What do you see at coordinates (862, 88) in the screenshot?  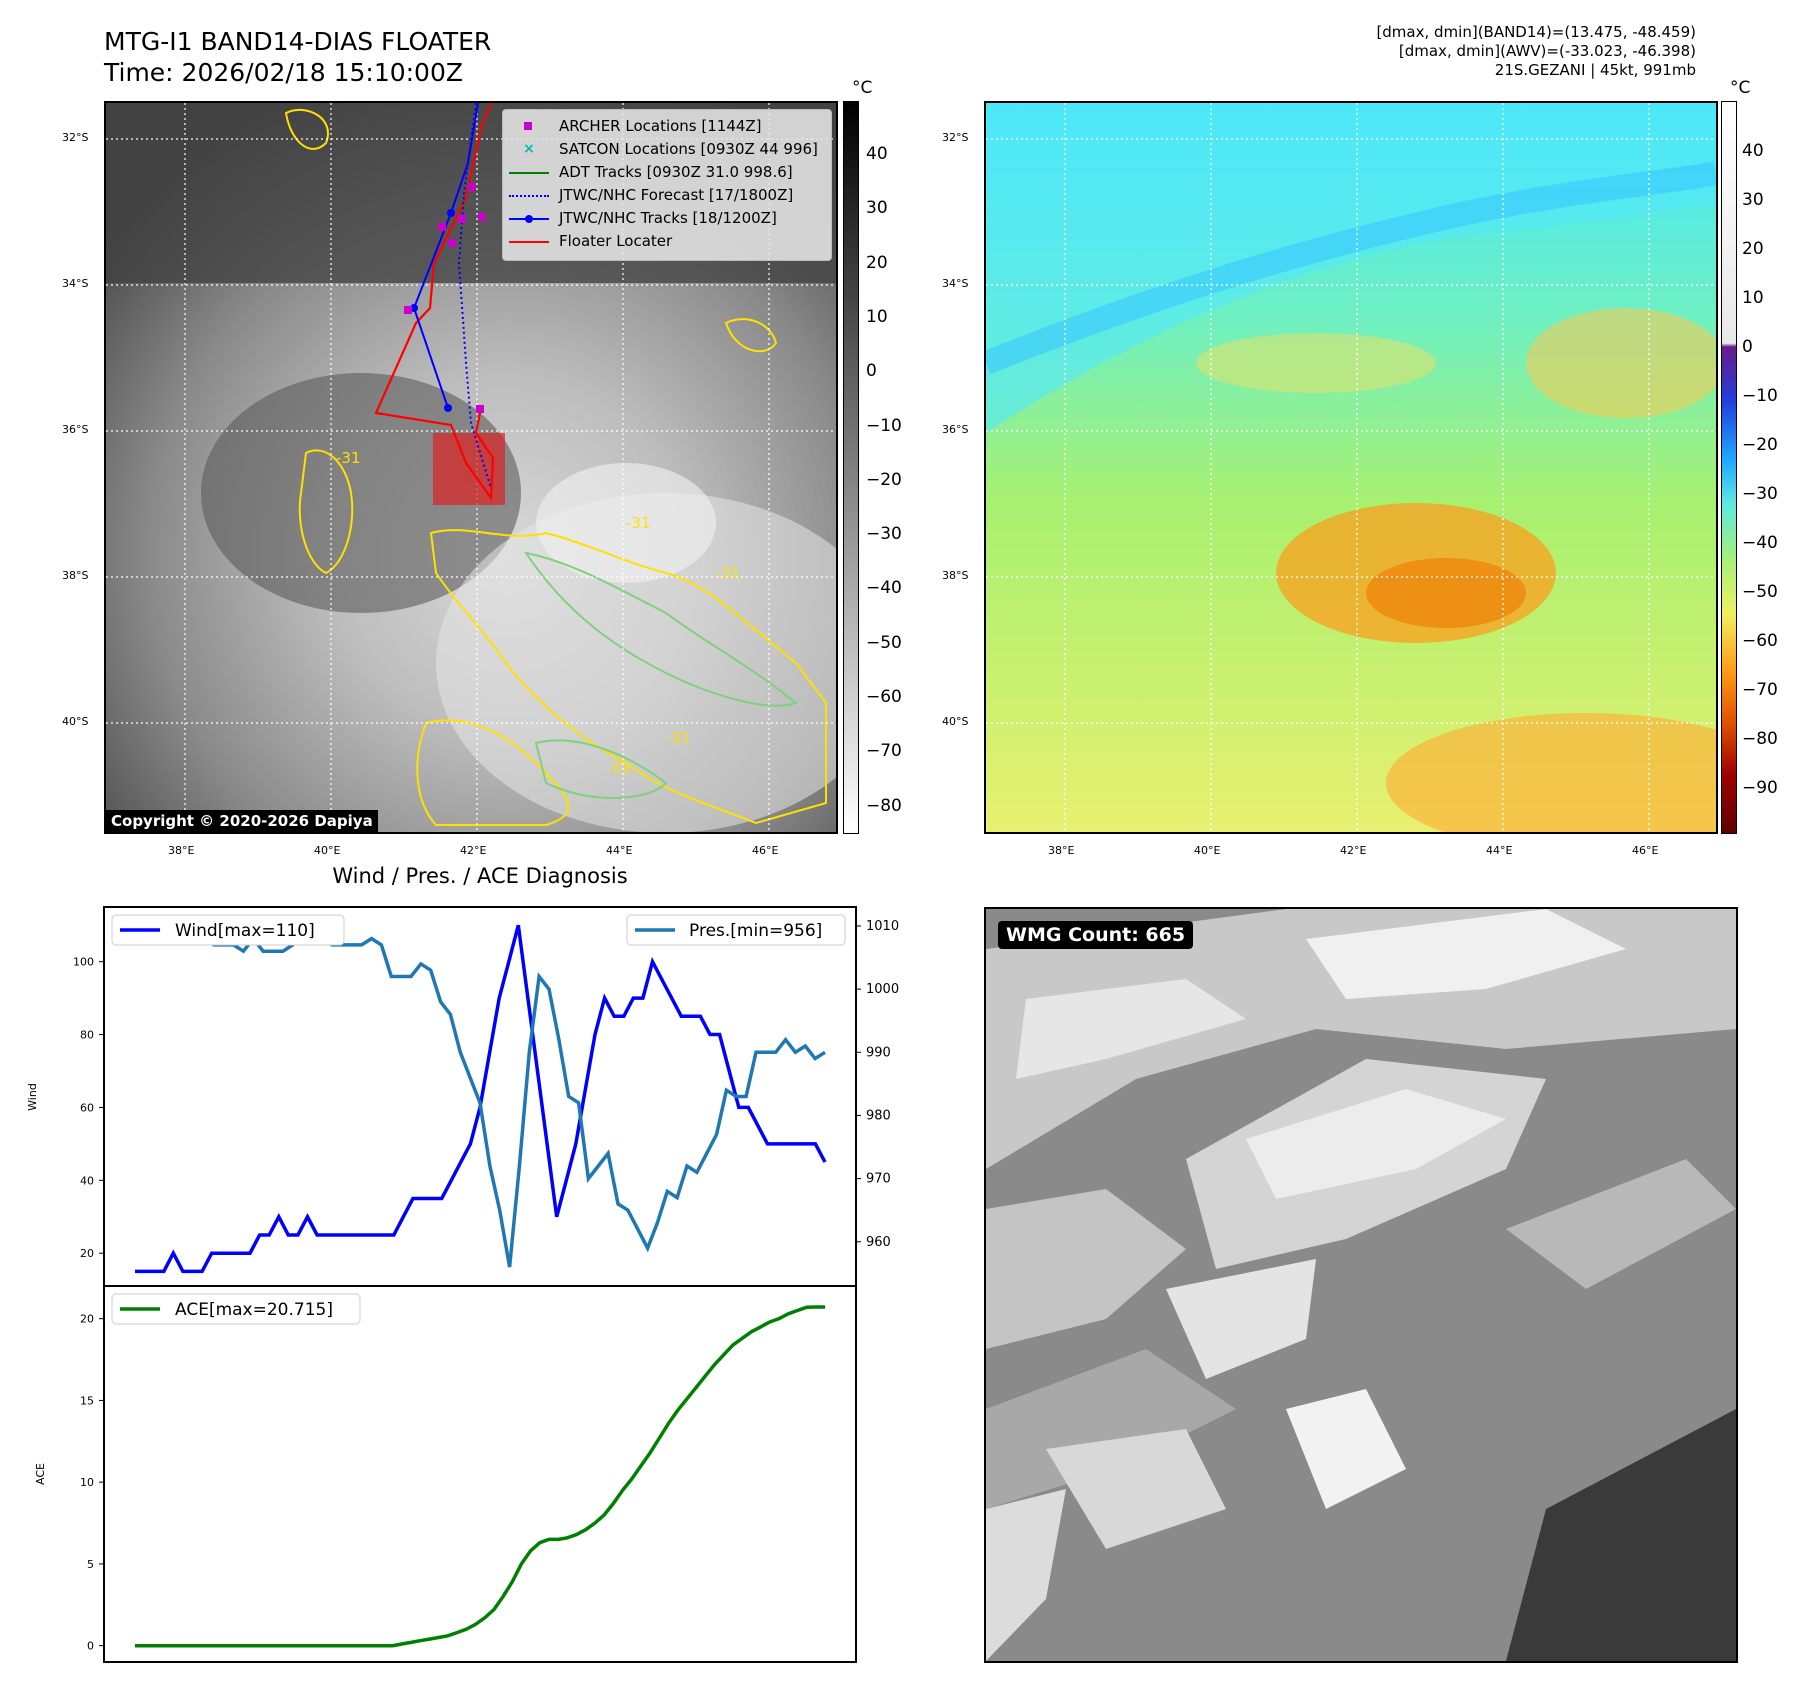 I see `band14-colorbar-unit: °C` at bounding box center [862, 88].